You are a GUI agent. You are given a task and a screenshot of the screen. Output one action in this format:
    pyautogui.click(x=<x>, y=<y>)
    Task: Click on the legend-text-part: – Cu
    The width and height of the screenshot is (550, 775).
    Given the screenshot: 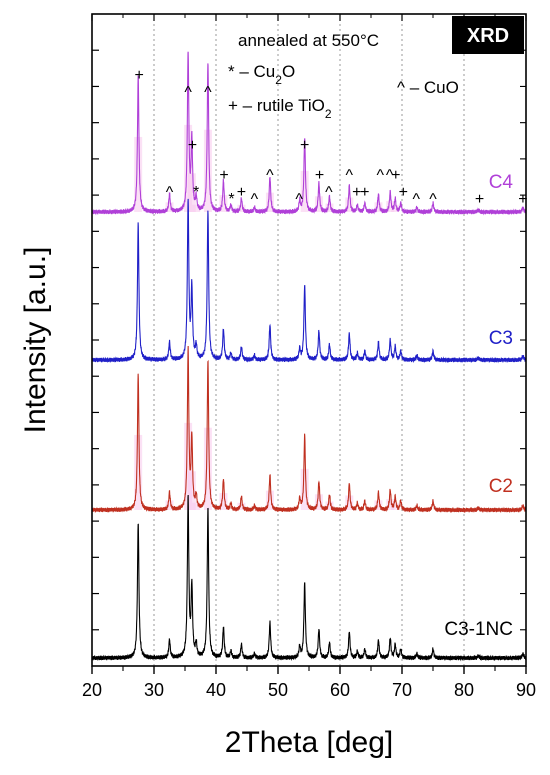 What is the action you would take?
    pyautogui.click(x=257, y=71)
    